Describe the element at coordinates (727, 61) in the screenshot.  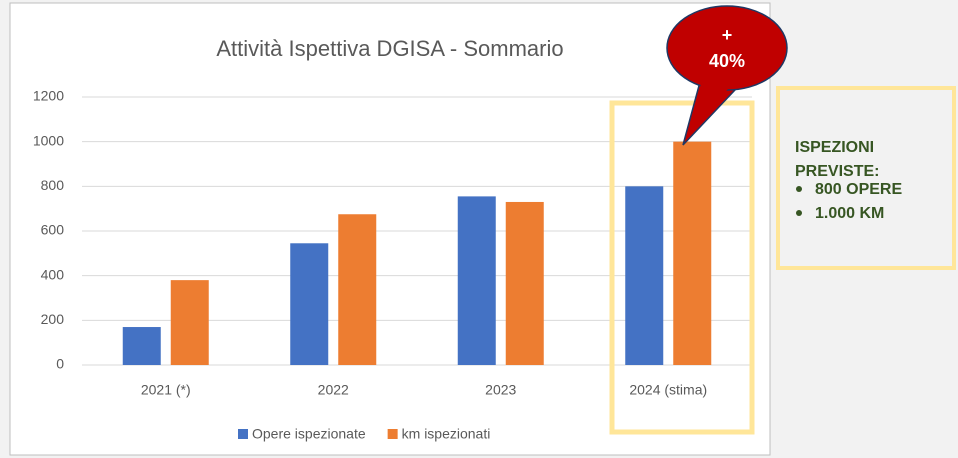
I see `callout-text: 40%` at that location.